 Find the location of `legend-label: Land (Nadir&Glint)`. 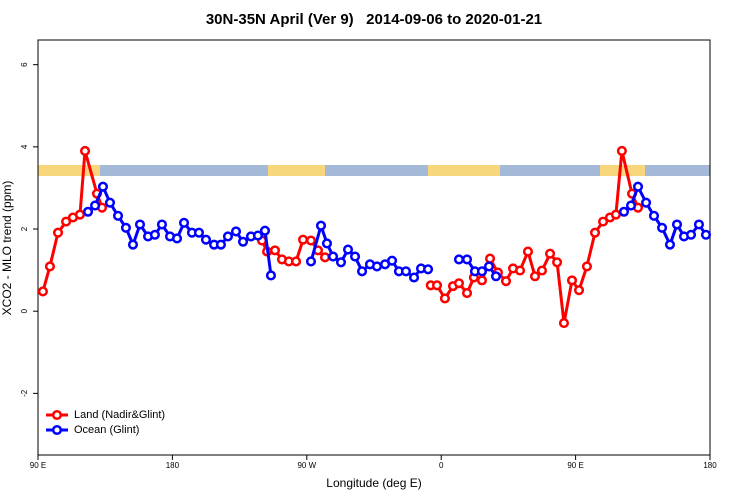

legend-label: Land (Nadir&Glint) is located at coordinates (119, 415).